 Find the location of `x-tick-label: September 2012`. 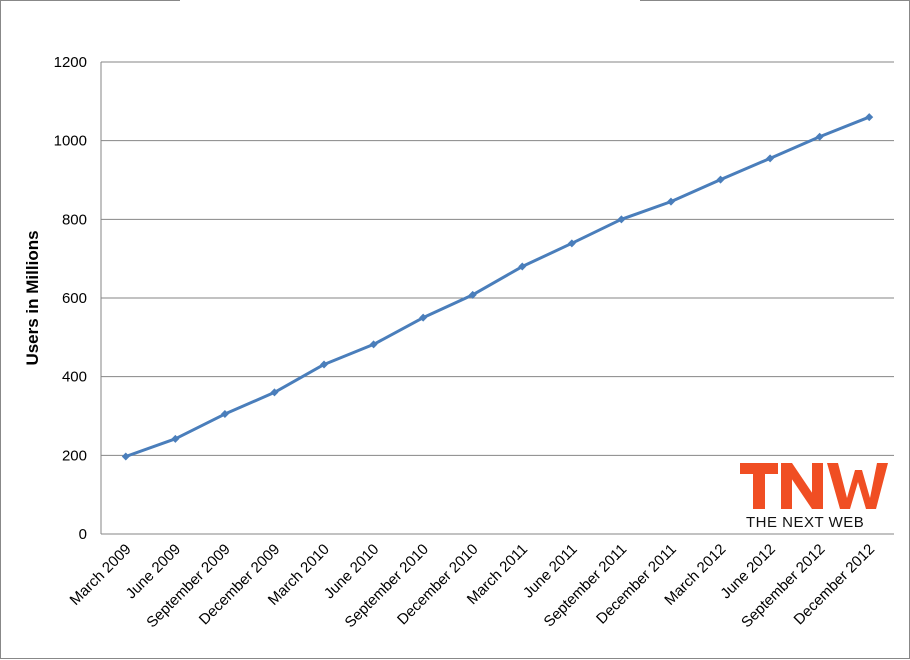

x-tick-label: September 2012 is located at coordinates (783, 586).